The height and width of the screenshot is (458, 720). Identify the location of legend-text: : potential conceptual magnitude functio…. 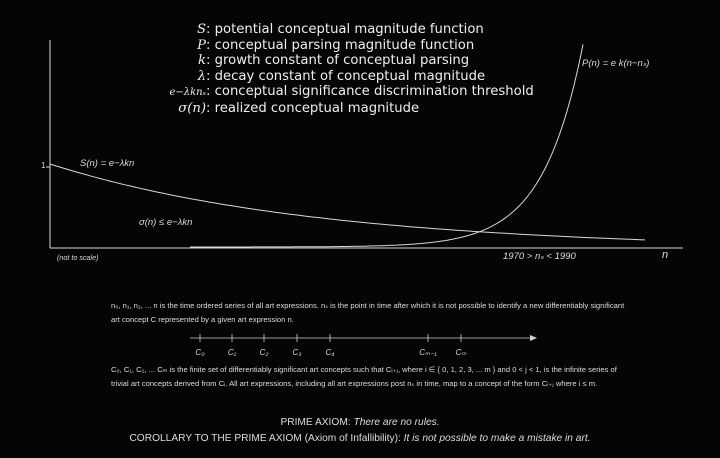
(345, 29).